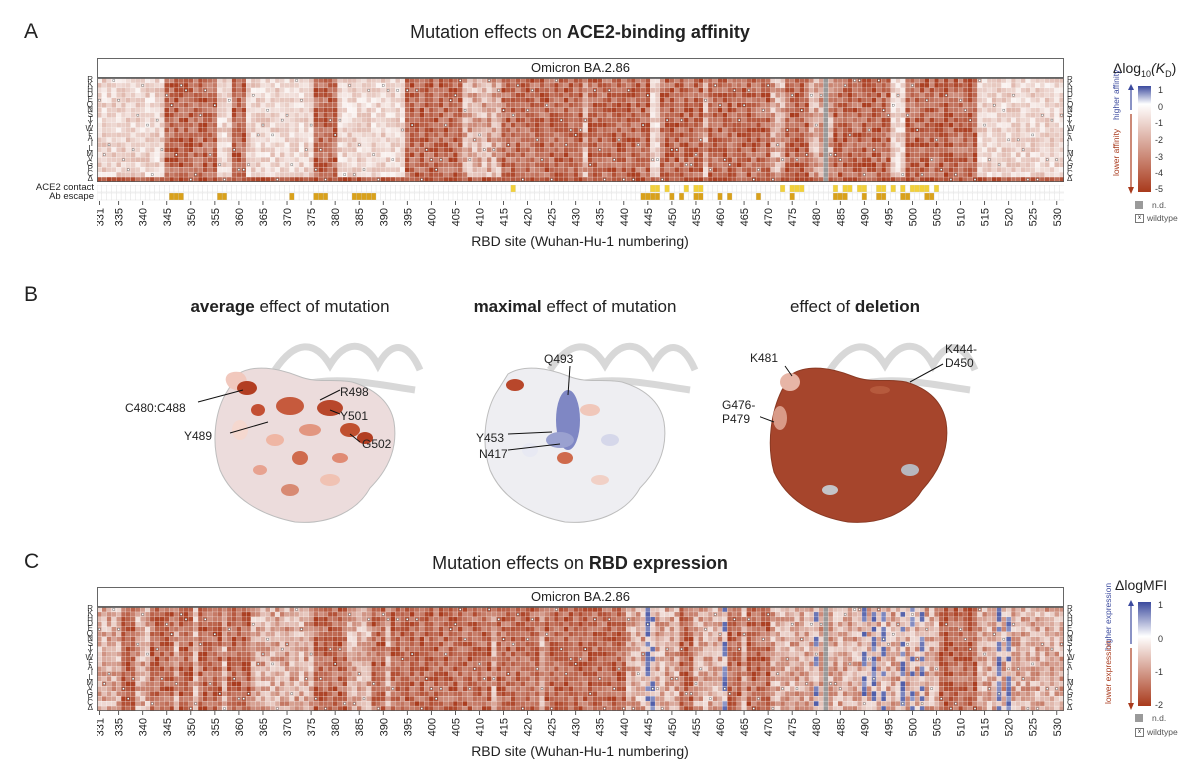 This screenshot has width=1200, height=766. I want to click on affinity-legend-tick: -1, so click(1159, 123).